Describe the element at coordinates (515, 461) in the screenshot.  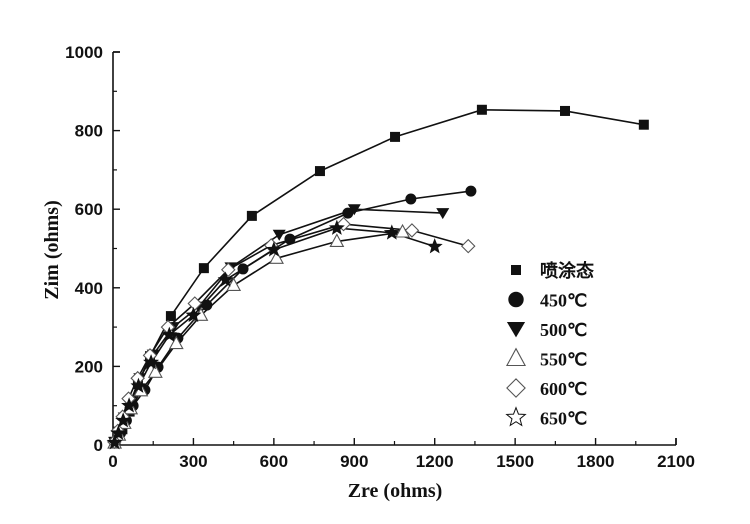
I see `x-tick-label: 1500` at that location.